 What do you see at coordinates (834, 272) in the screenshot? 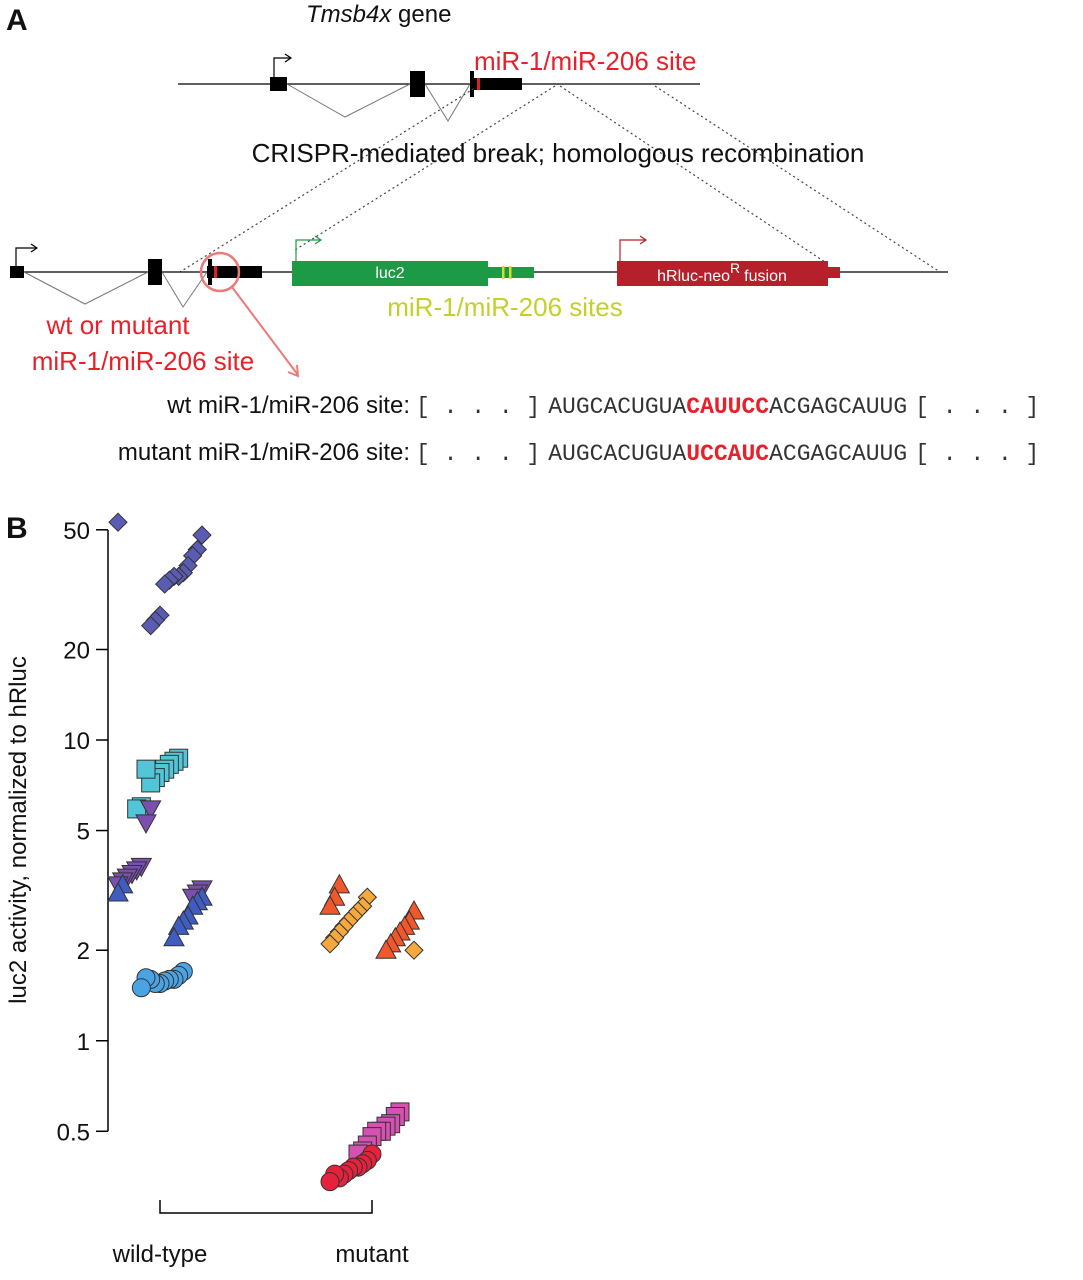
I see `hrluc-utr` at bounding box center [834, 272].